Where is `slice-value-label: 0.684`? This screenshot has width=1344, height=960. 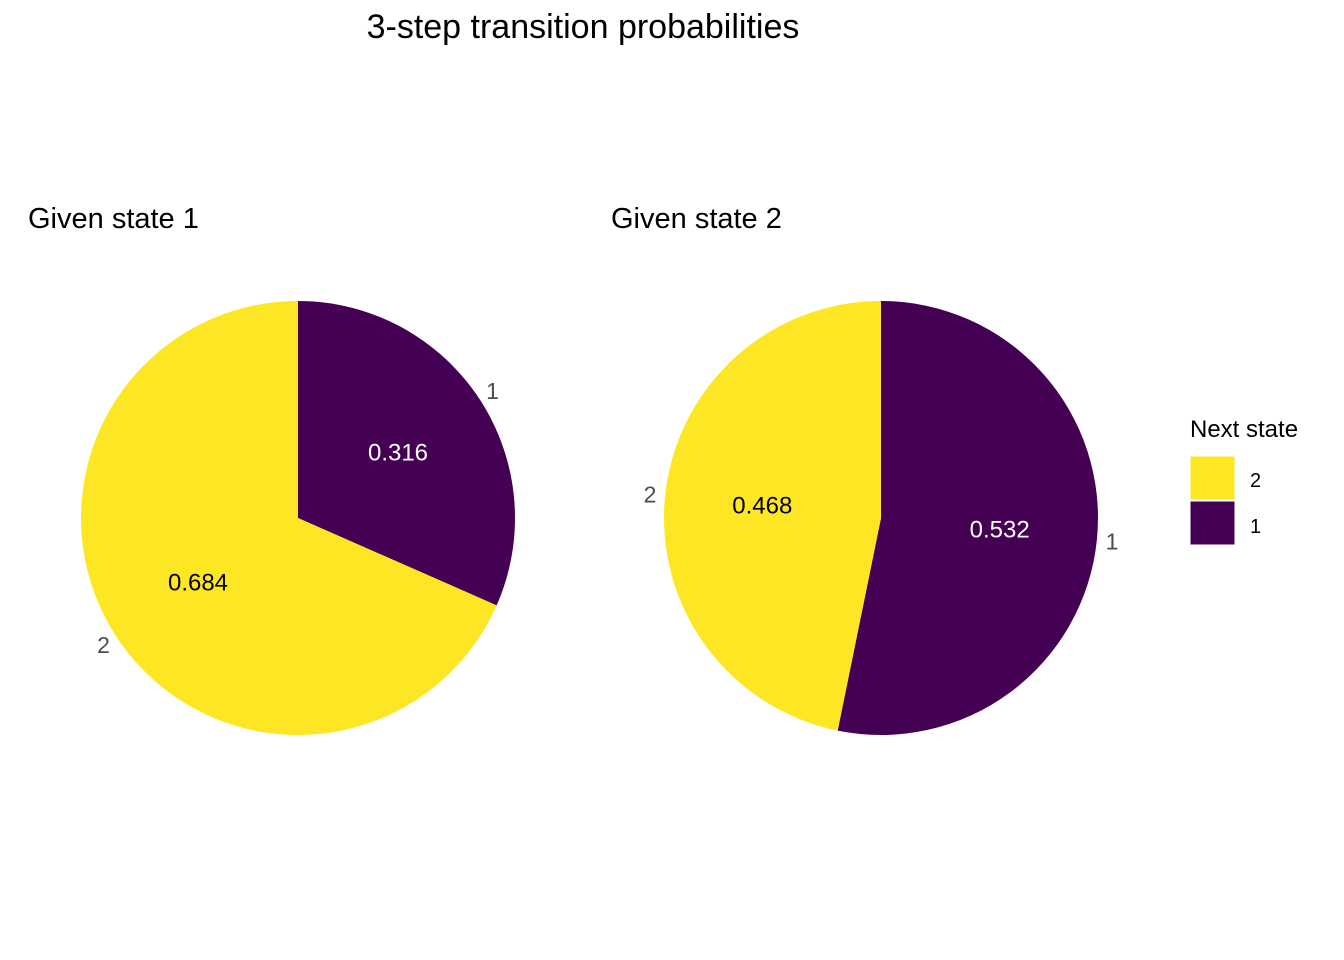
slice-value-label: 0.684 is located at coordinates (198, 583).